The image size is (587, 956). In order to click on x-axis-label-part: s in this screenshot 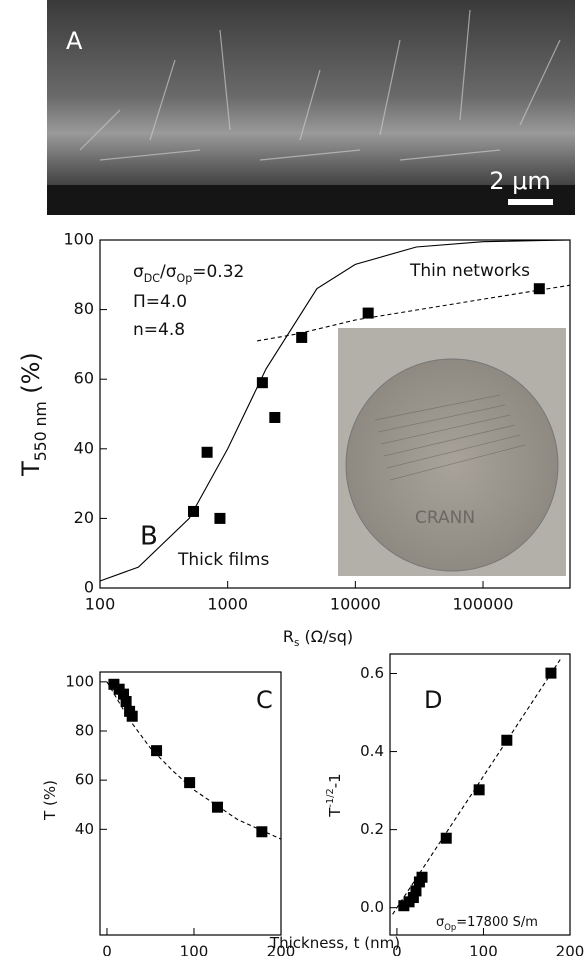, I will do `click(296, 643)`.